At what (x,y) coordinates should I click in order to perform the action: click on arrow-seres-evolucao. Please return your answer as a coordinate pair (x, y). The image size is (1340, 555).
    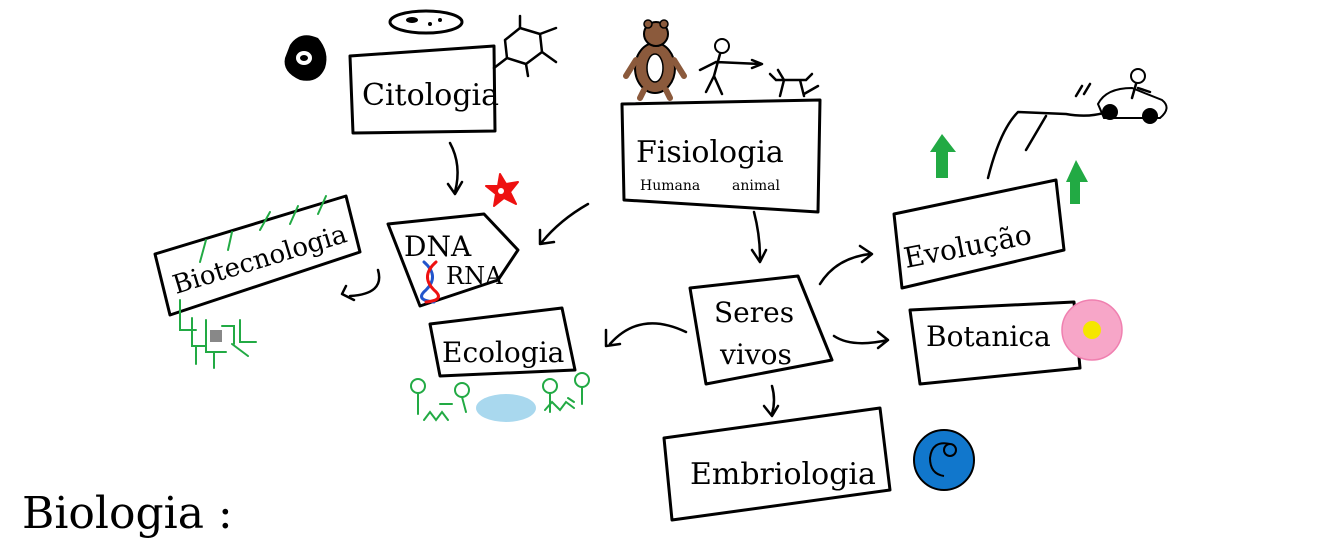
    Looking at the image, I should click on (846, 265).